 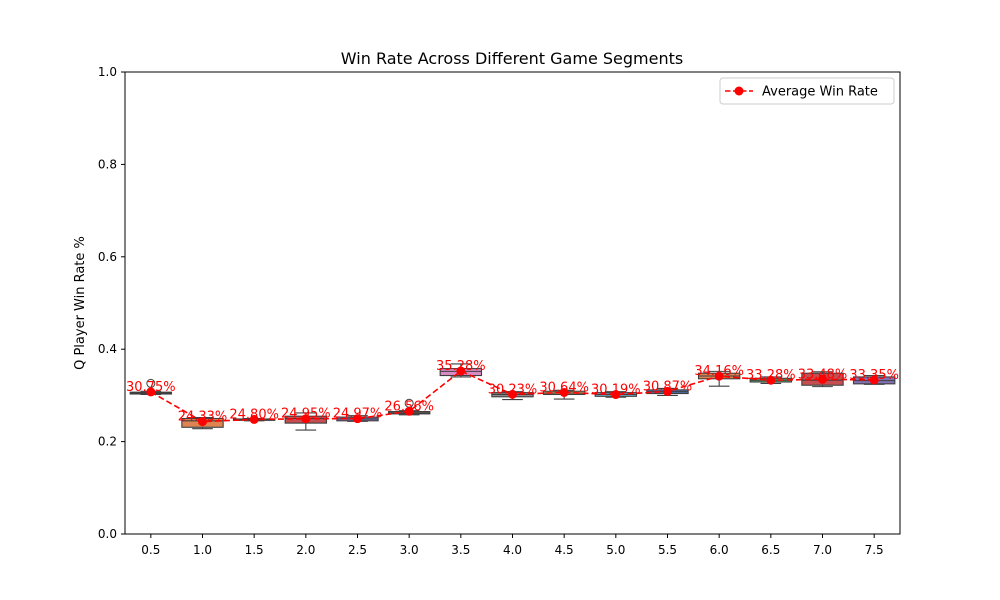 I want to click on data-label-6.0: 34.16%, so click(x=719, y=371).